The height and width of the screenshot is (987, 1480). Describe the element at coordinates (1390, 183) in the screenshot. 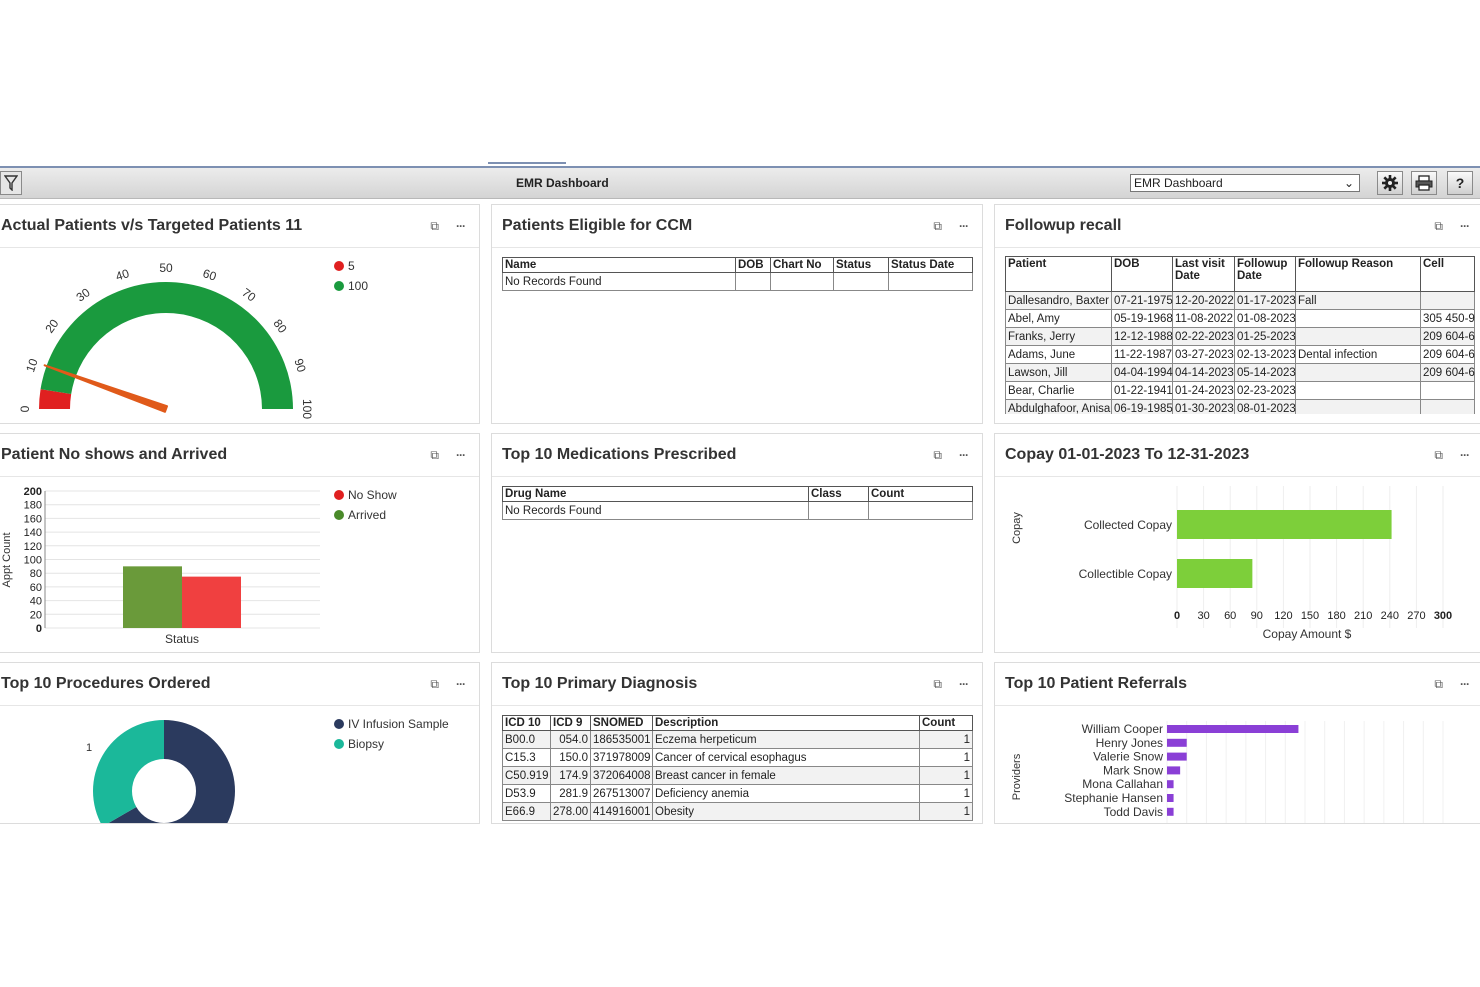

I see `settings-button` at that location.